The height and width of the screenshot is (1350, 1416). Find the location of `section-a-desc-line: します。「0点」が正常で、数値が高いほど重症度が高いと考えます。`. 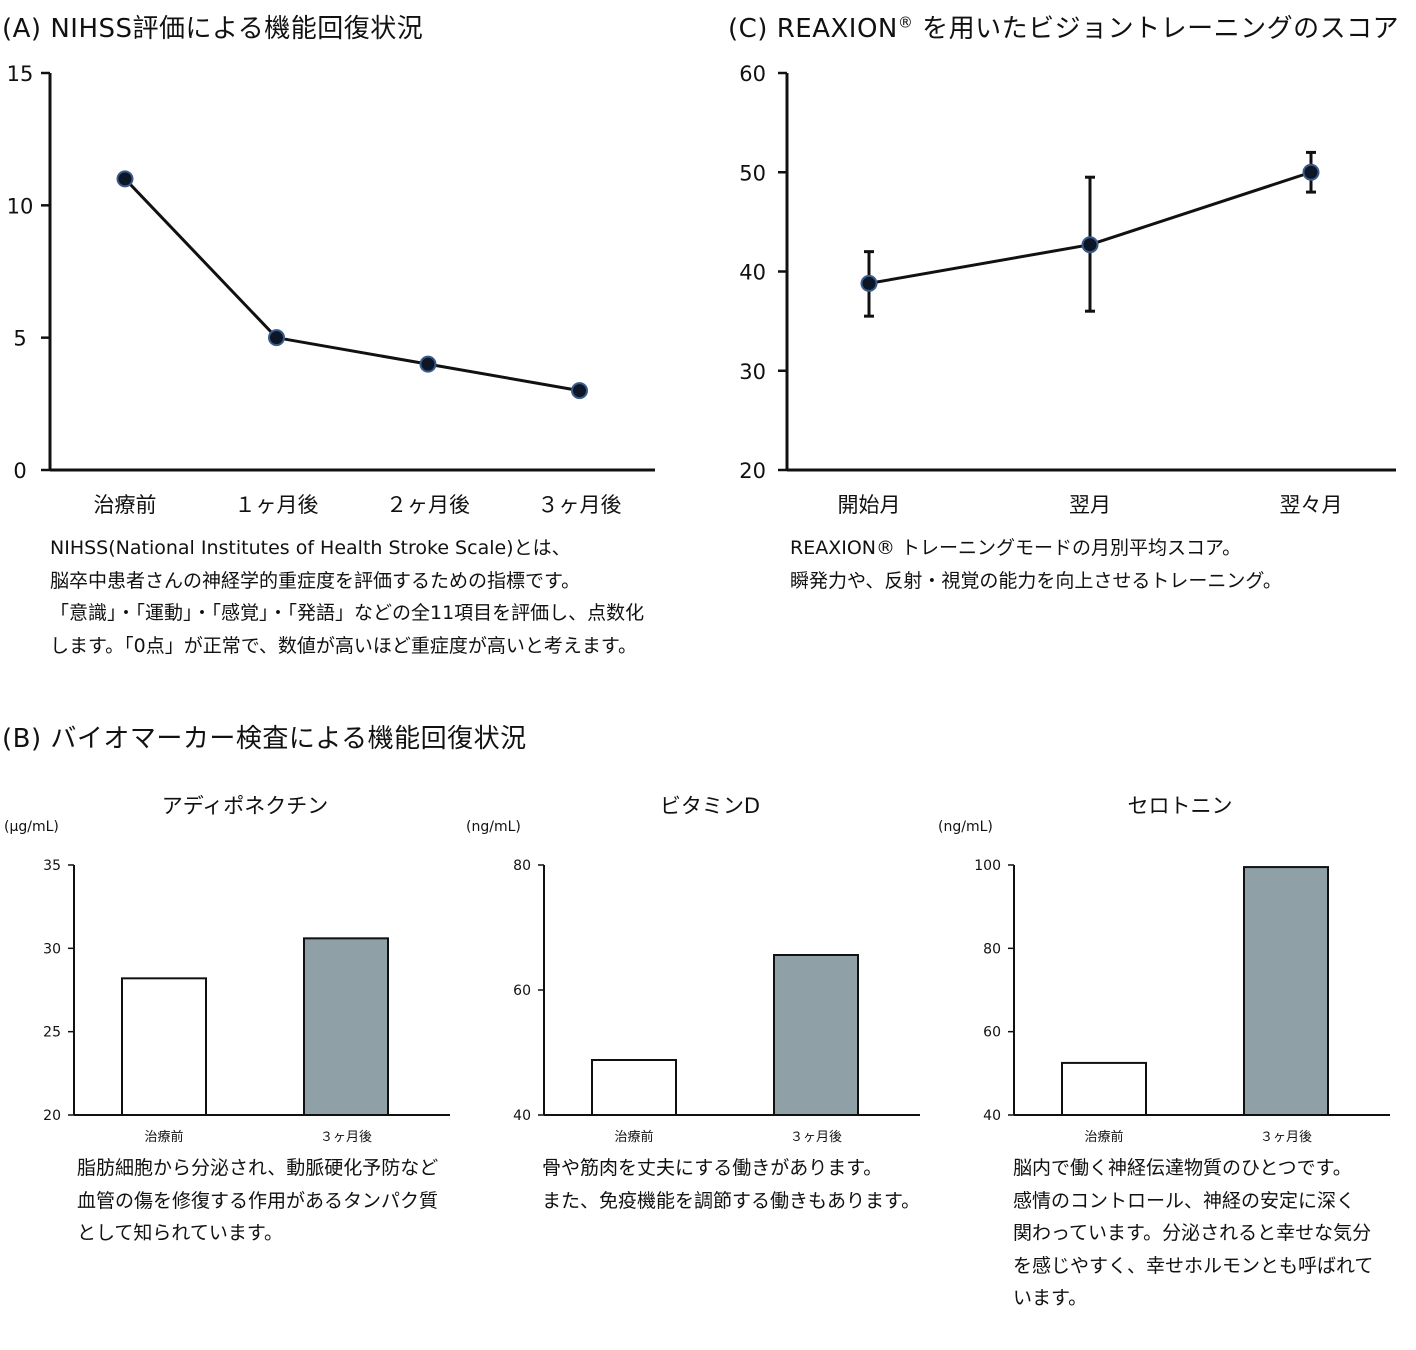

section-a-desc-line: します。「0点」が正常で、数値が高いほど重症度が高いと考えます。 is located at coordinates (344, 645).